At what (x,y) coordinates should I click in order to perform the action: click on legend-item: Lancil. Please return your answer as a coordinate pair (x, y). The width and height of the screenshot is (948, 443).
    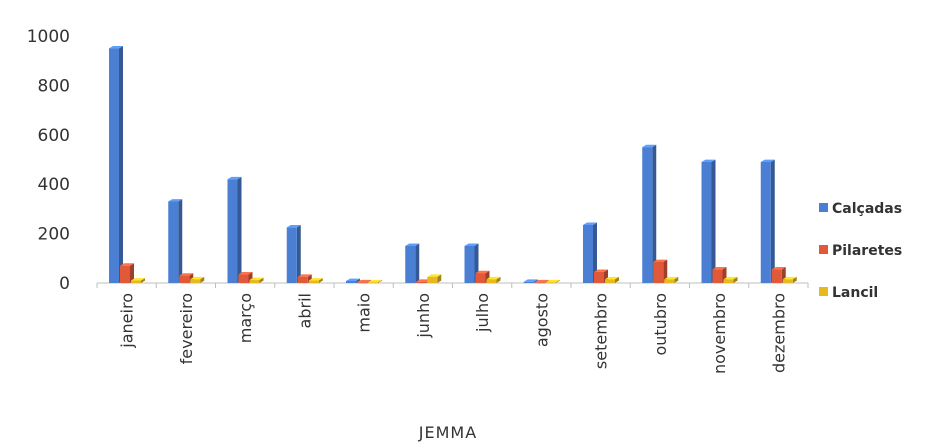
    Looking at the image, I should click on (848, 293).